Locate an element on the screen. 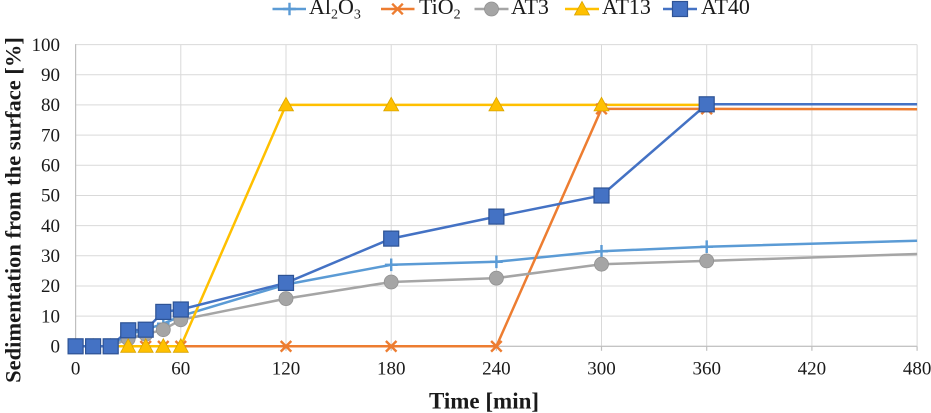 Image resolution: width=931 pixels, height=413 pixels. svg-text: 50 is located at coordinates (50, 196).